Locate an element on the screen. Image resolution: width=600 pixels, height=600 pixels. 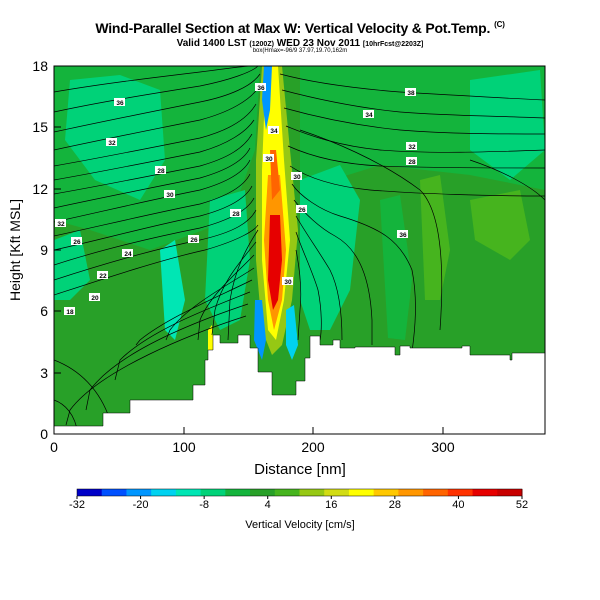
contour-label: 38 is located at coordinates (410, 92).